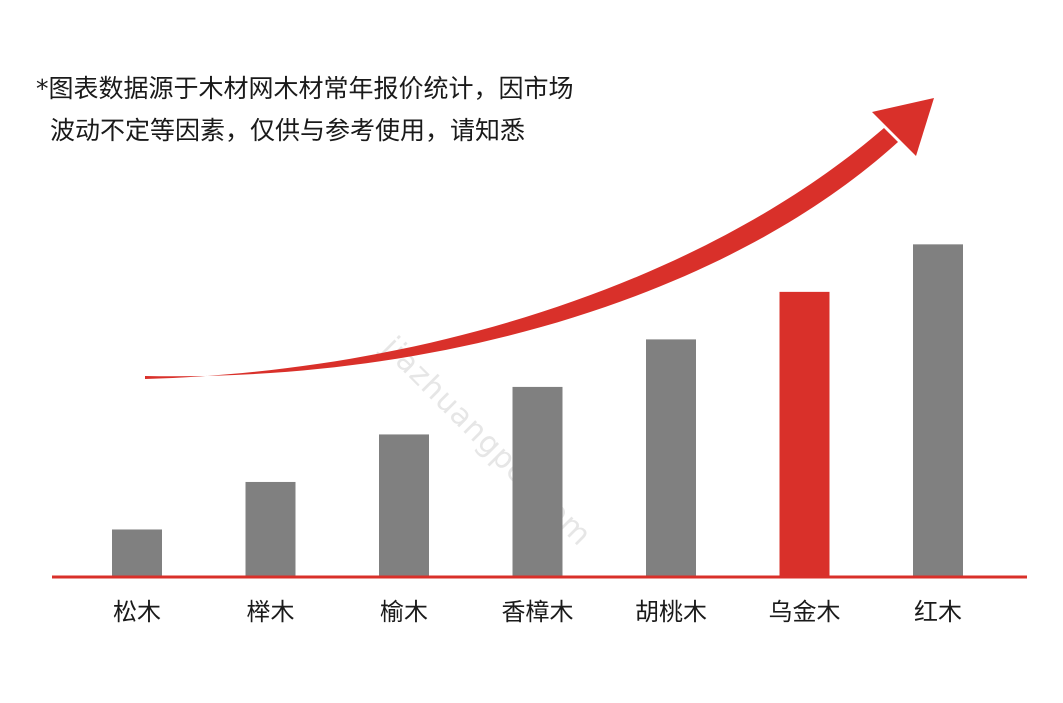 The height and width of the screenshot is (703, 1063). What do you see at coordinates (271, 612) in the screenshot?
I see `x-tick-label-2: 榉木` at bounding box center [271, 612].